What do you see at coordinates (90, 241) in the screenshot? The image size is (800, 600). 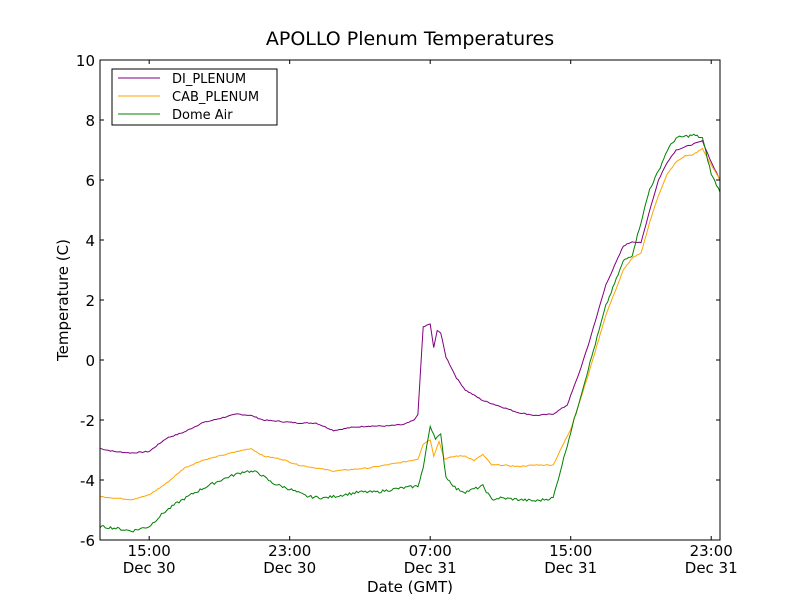 I see `y-tick-label: 4` at bounding box center [90, 241].